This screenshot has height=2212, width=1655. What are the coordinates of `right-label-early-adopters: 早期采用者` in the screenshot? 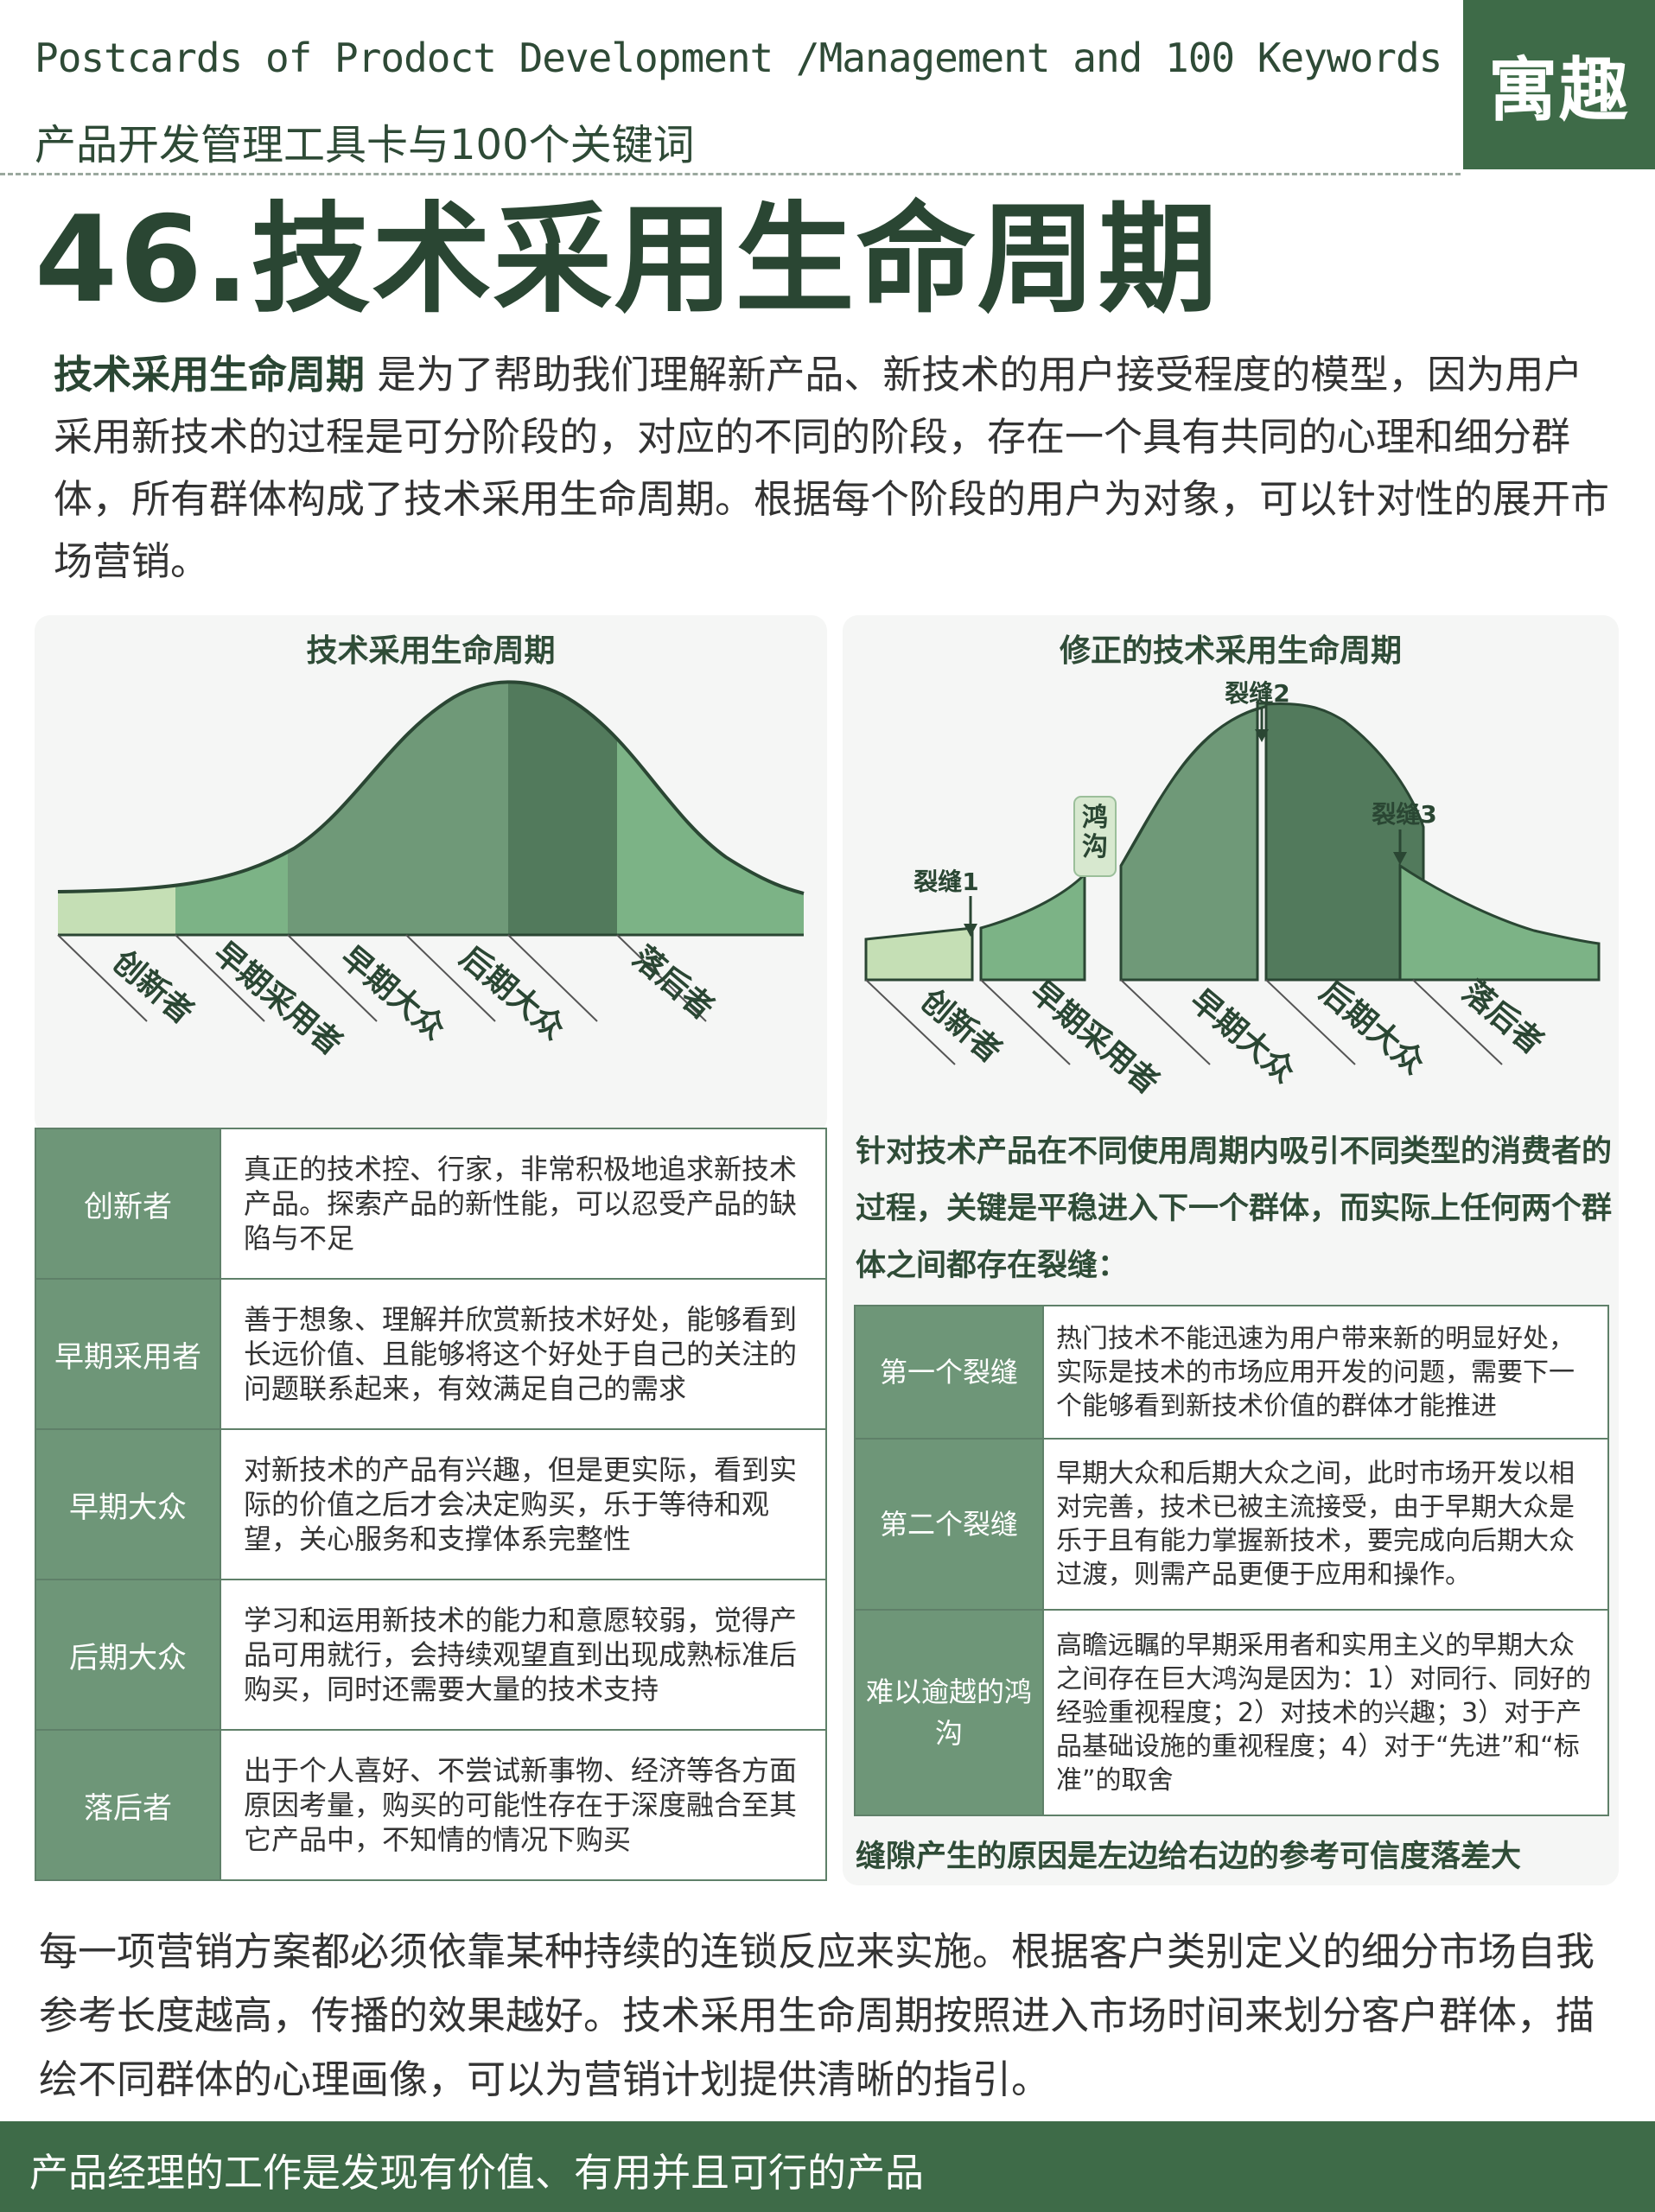 It's located at (1094, 1037).